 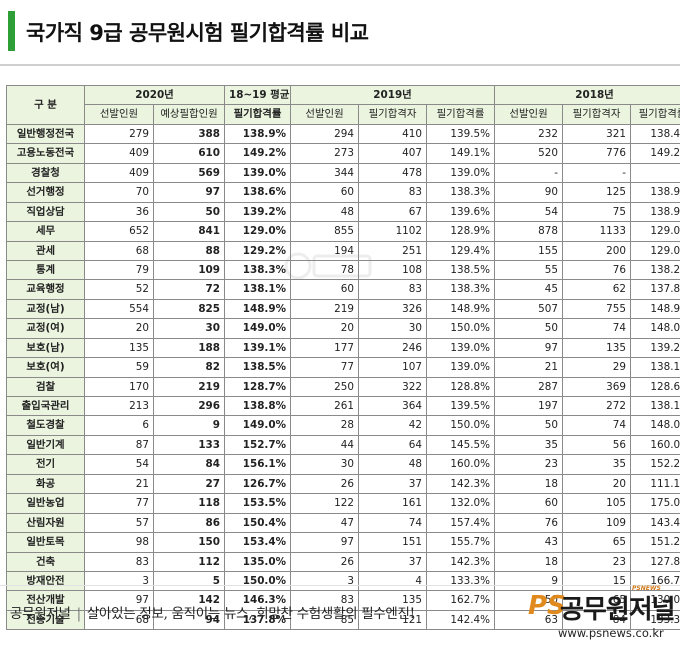 I want to click on table-cell: 55, so click(x=529, y=270).